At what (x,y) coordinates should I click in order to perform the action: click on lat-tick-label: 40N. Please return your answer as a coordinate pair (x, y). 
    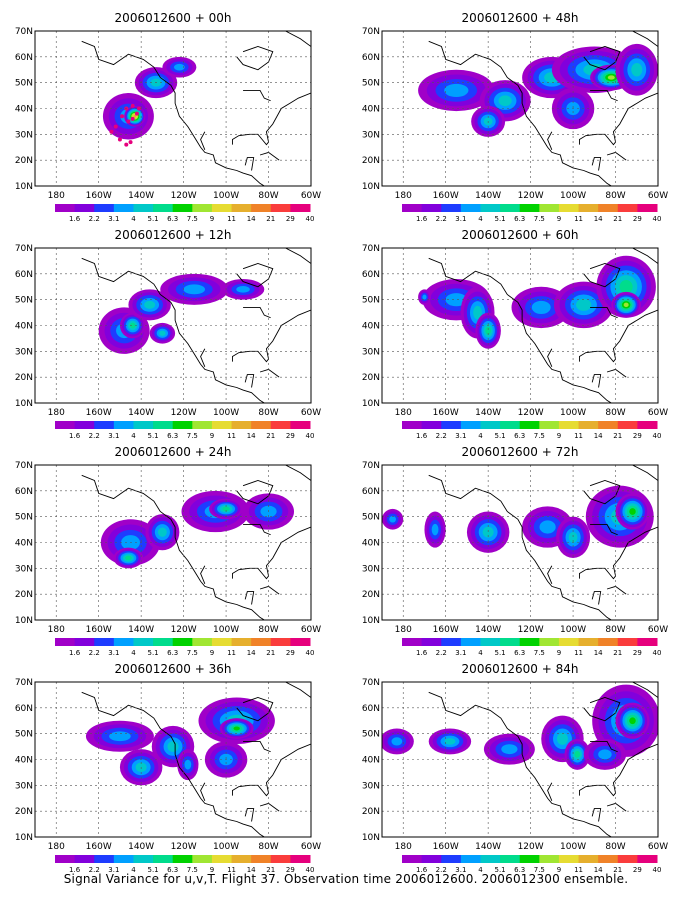
    Looking at the image, I should click on (371, 544).